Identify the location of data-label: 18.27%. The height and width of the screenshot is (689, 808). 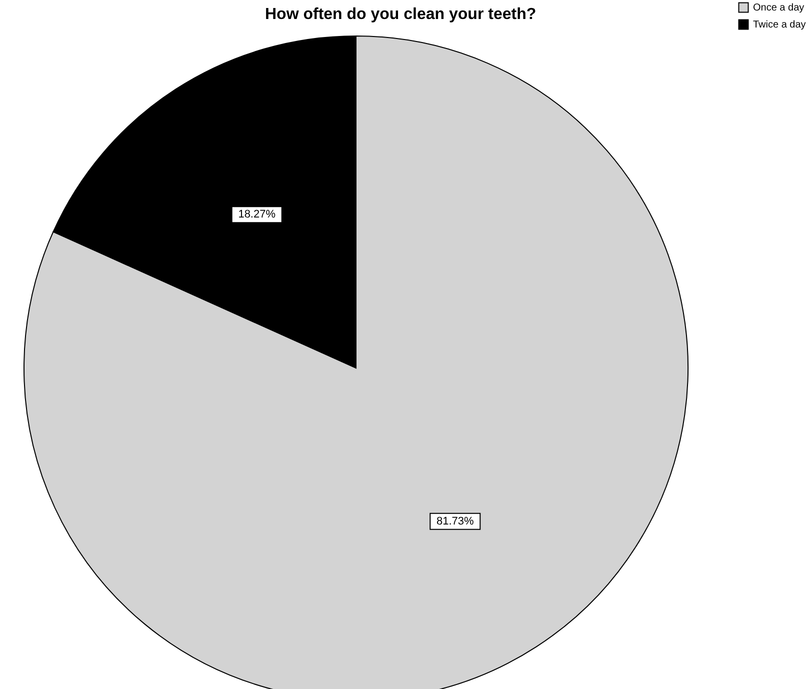
(257, 214).